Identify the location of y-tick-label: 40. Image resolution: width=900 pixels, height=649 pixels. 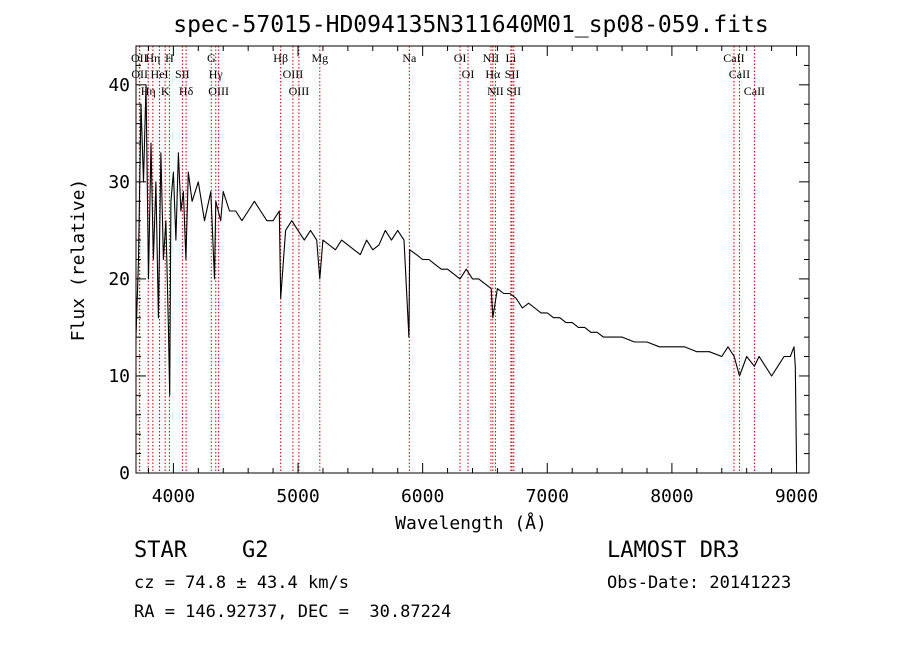
(119, 85).